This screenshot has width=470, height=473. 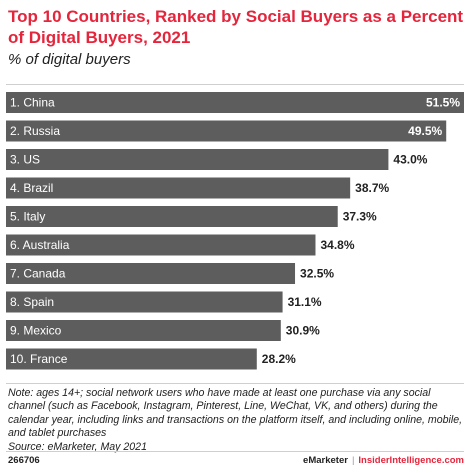 What do you see at coordinates (410, 160) in the screenshot?
I see `value-label-3: 43.0%` at bounding box center [410, 160].